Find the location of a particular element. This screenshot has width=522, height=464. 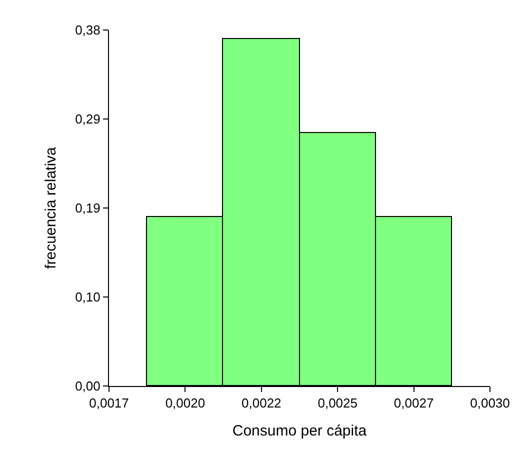

x-tick-label: 0,0027 is located at coordinates (414, 403).